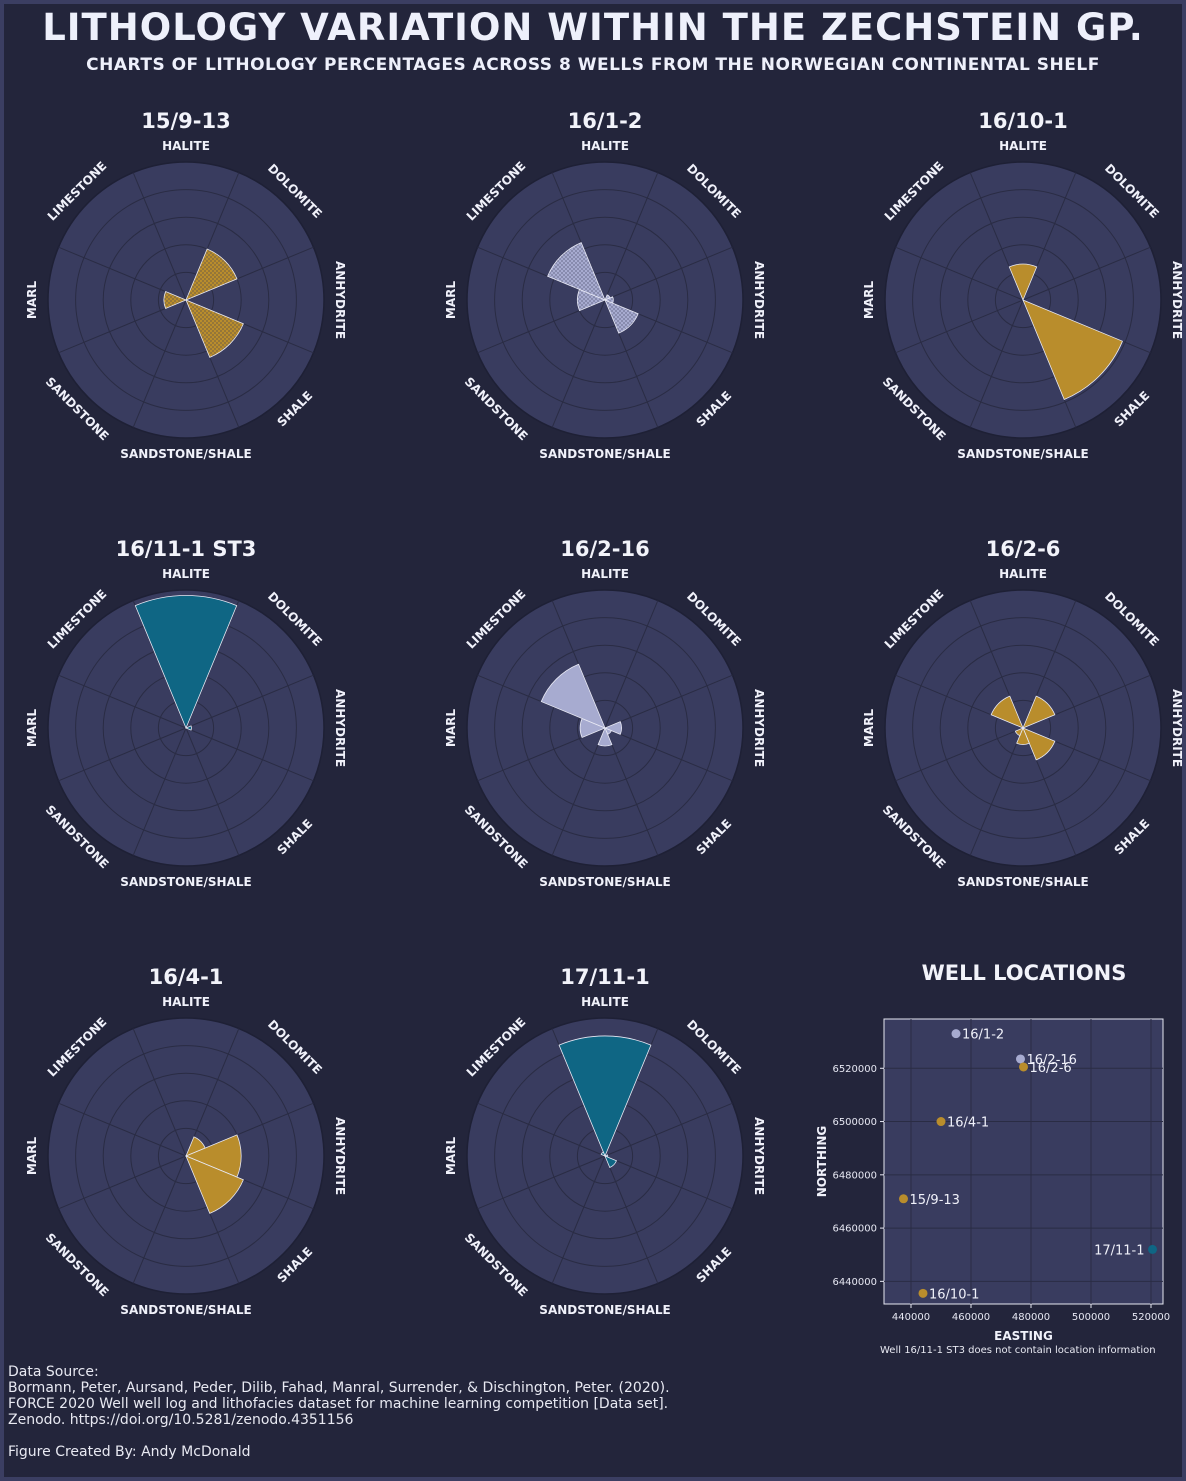 This screenshot has width=1186, height=1481. What do you see at coordinates (186, 977) in the screenshot?
I see `chart-title-16-4-1: 16/4-1` at bounding box center [186, 977].